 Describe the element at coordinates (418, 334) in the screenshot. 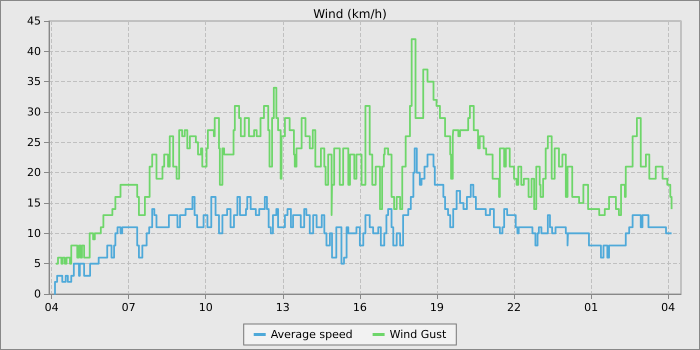

I see `legend-label: Wind Gust` at that location.